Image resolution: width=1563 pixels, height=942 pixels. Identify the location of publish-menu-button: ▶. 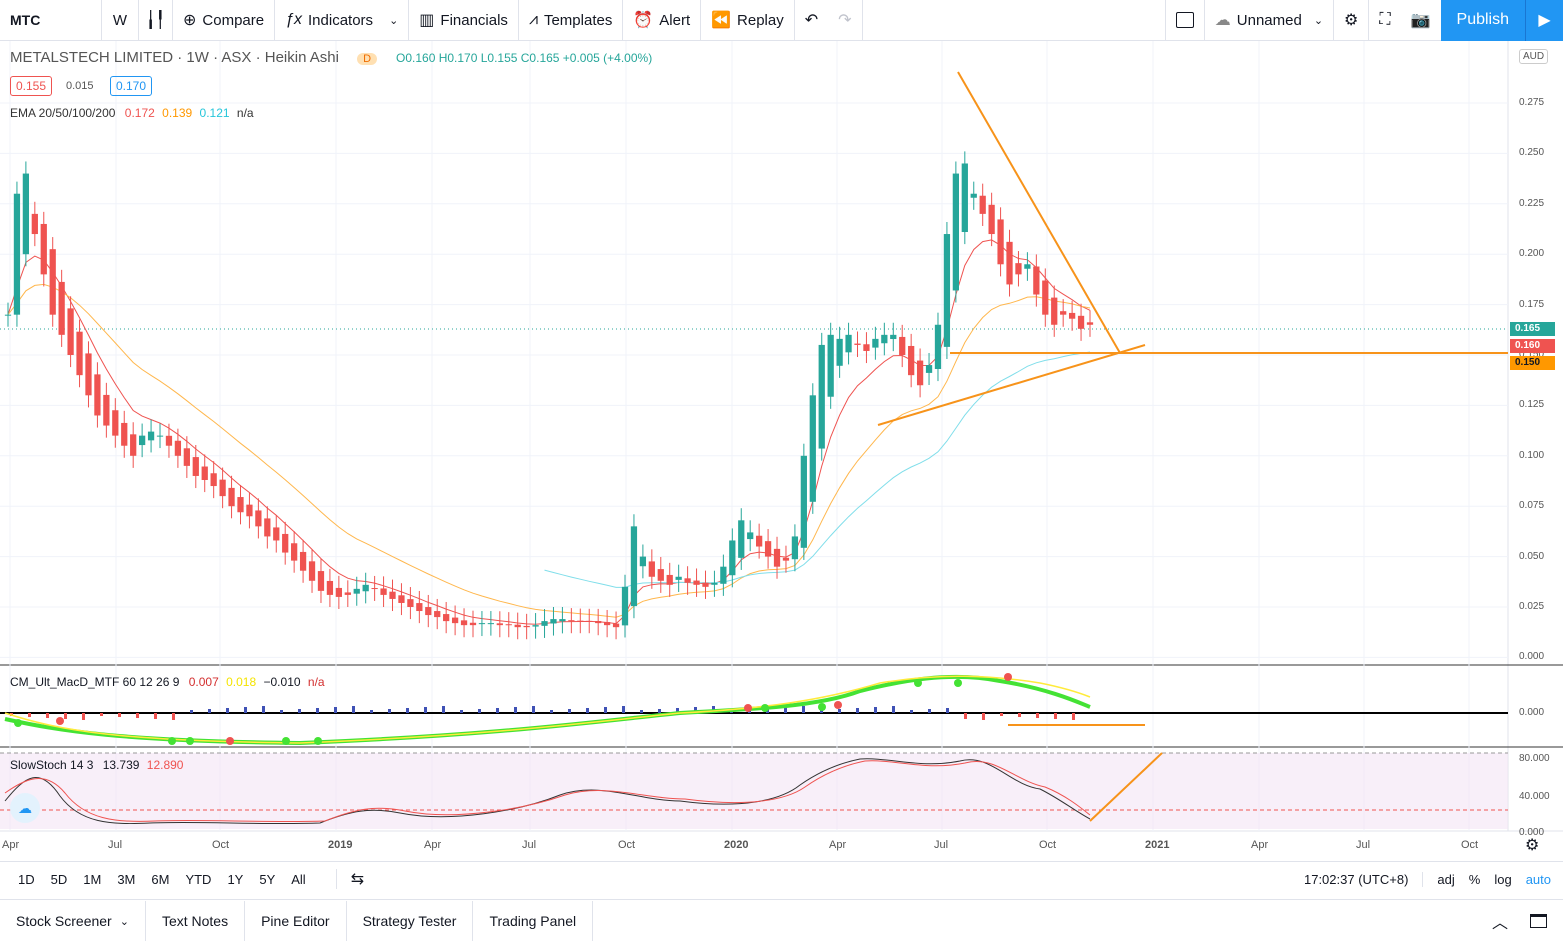
(1544, 20).